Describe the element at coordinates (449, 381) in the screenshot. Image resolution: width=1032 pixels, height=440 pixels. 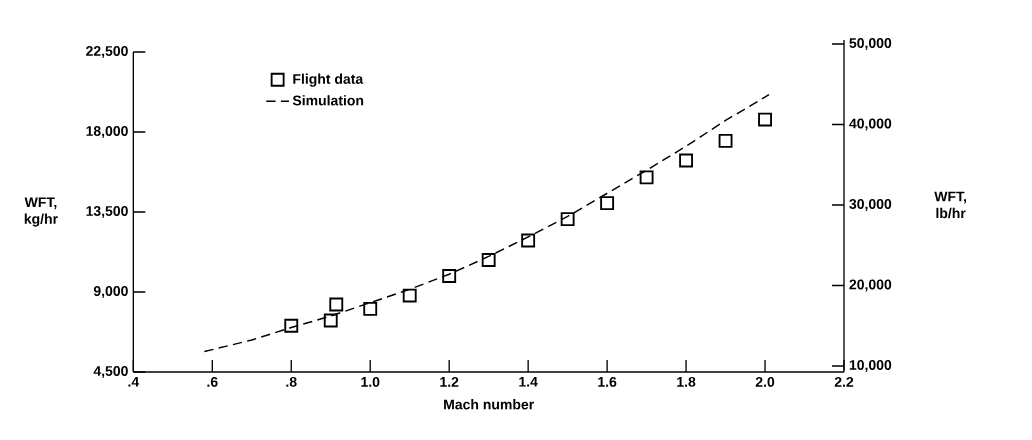
I see `x-tick-label: 1.2` at that location.